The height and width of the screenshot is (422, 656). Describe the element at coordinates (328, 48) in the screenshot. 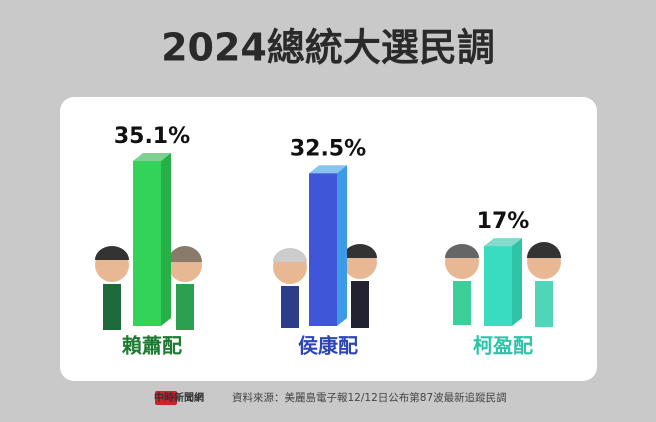

I see `chart-title: 2024總統大選民調` at that location.